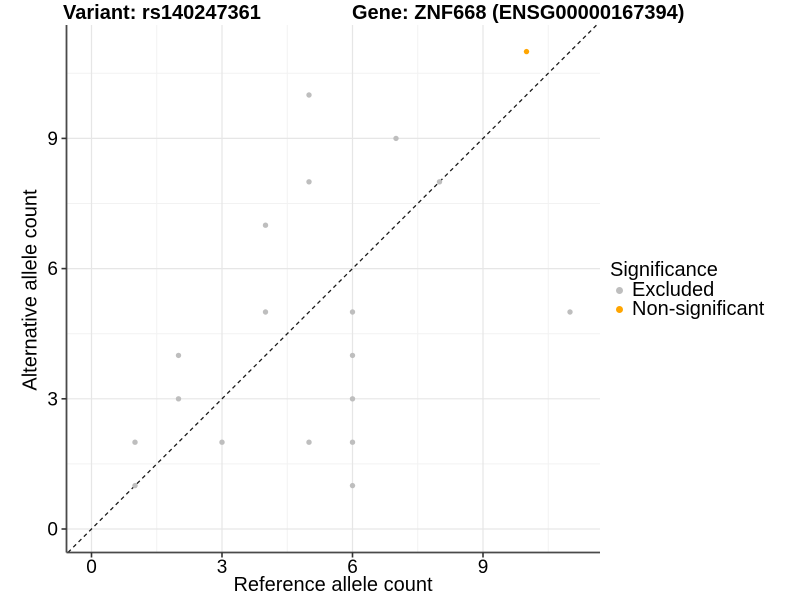 Image resolution: width=800 pixels, height=600 pixels. Describe the element at coordinates (52, 399) in the screenshot. I see `y-tick-label: 3` at that location.